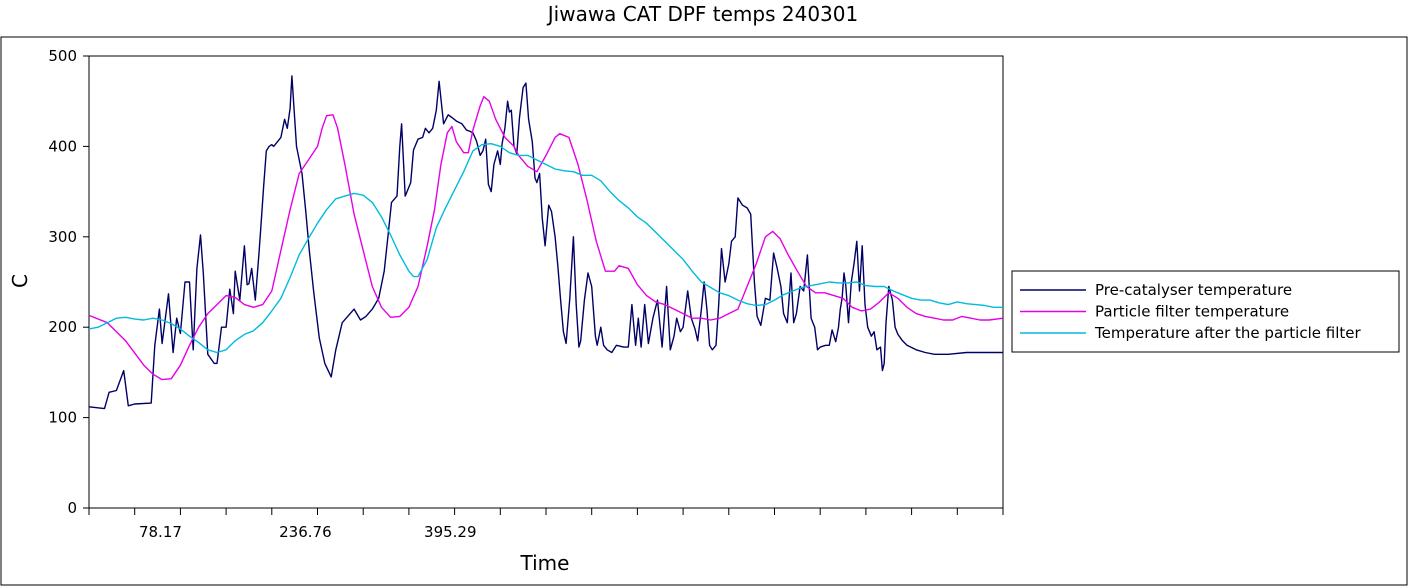 The width and height of the screenshot is (1408, 587). I want to click on legend-label-0: Pre-catalyser temperature, so click(1193, 290).